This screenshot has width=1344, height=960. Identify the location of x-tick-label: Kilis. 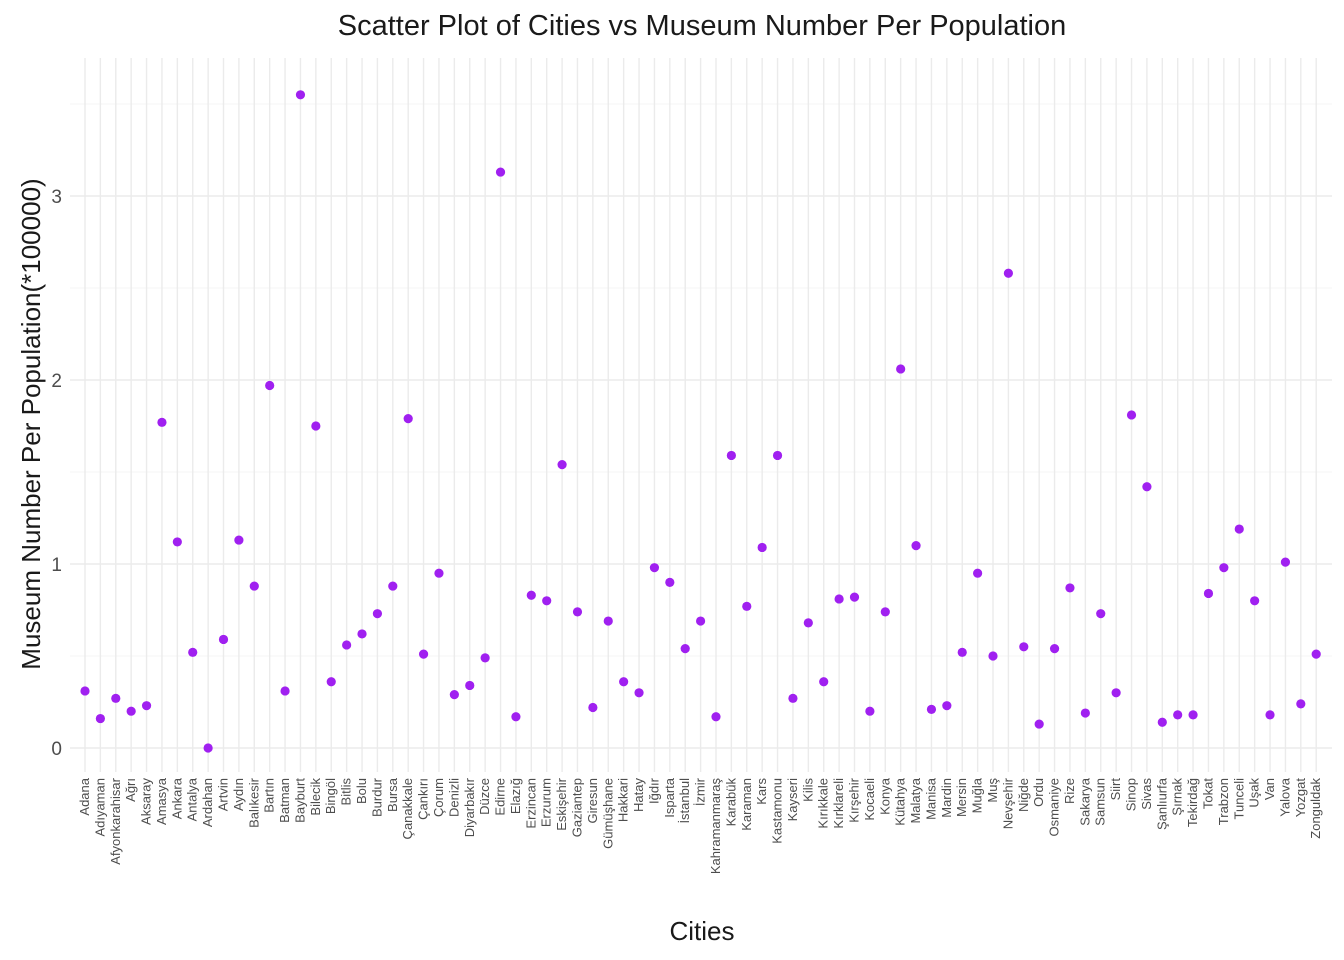
(807, 790).